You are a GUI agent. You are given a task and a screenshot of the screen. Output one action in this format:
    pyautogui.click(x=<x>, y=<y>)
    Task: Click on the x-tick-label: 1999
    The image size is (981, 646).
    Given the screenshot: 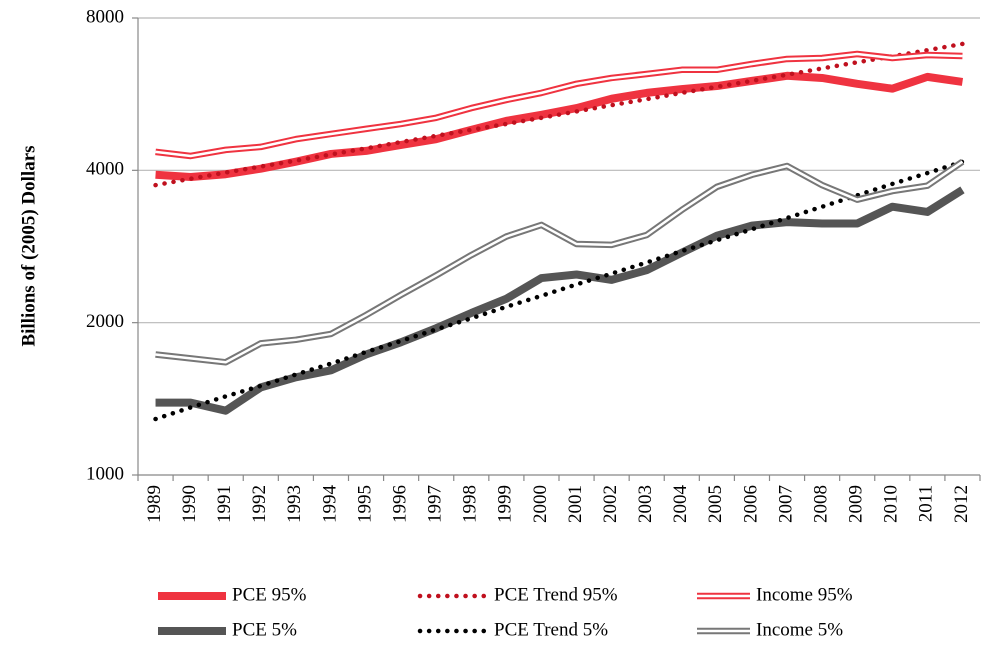 What is the action you would take?
    pyautogui.click(x=505, y=504)
    